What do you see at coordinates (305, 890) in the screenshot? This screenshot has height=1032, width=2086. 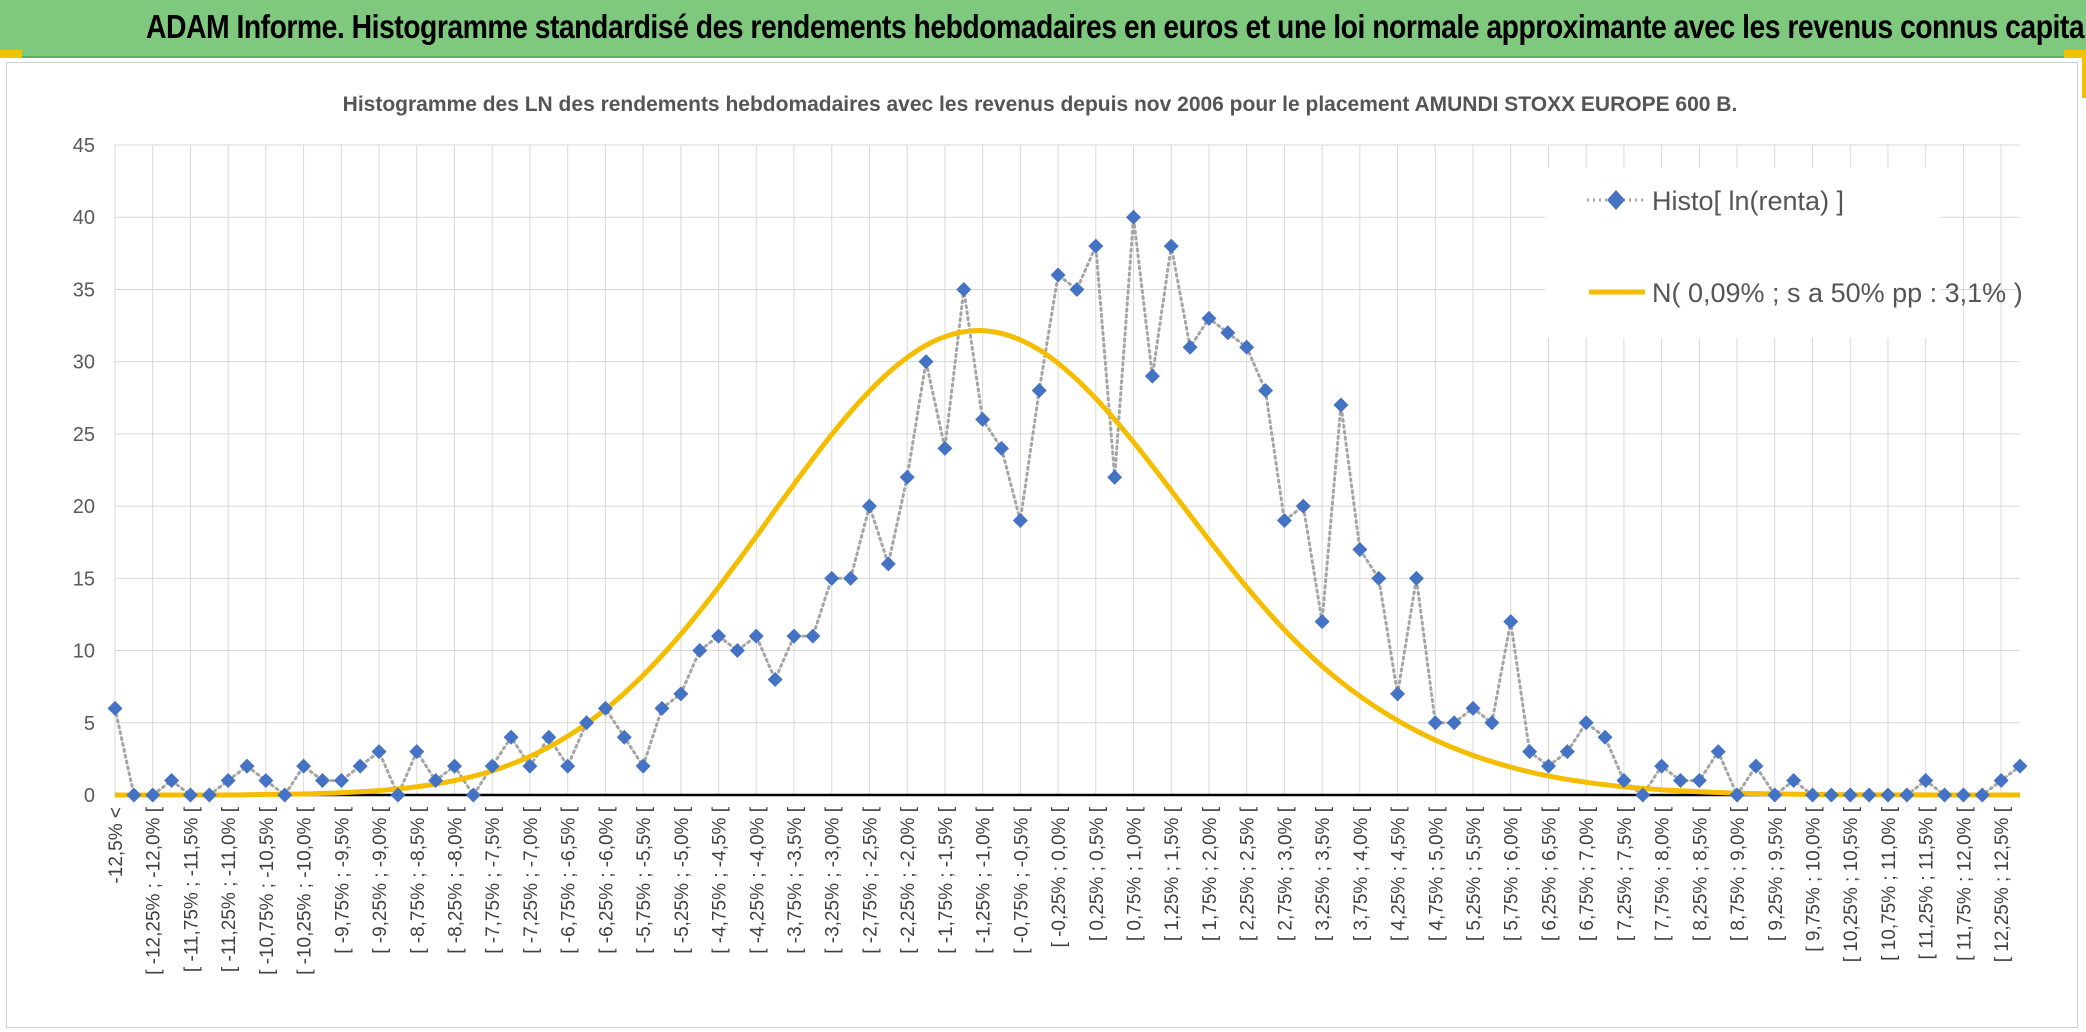 I see `x-tick-label: [ -10,25% ; -10,0% [` at bounding box center [305, 890].